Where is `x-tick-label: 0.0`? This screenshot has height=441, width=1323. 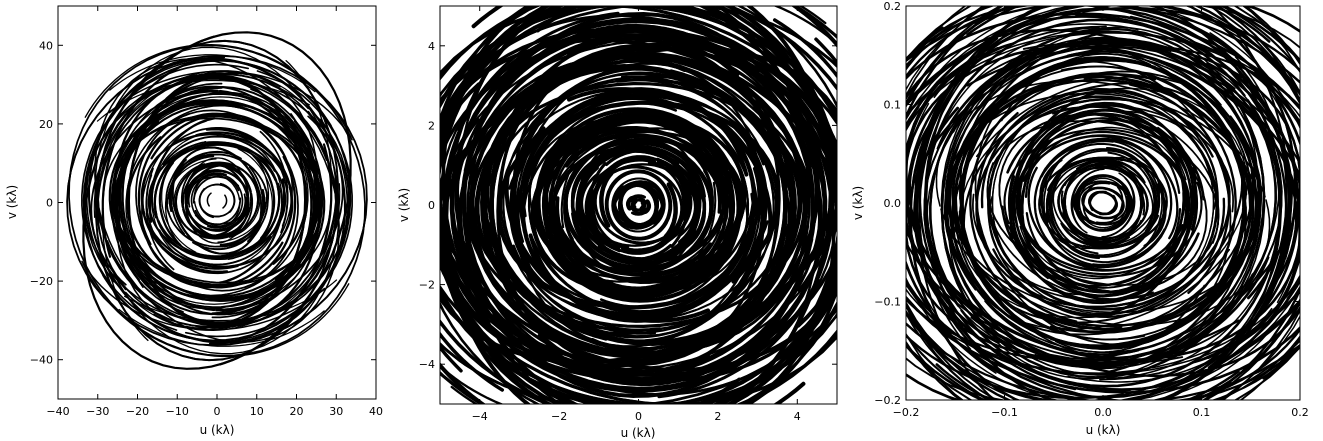 x-tick-label: 0.0 is located at coordinates (1103, 412).